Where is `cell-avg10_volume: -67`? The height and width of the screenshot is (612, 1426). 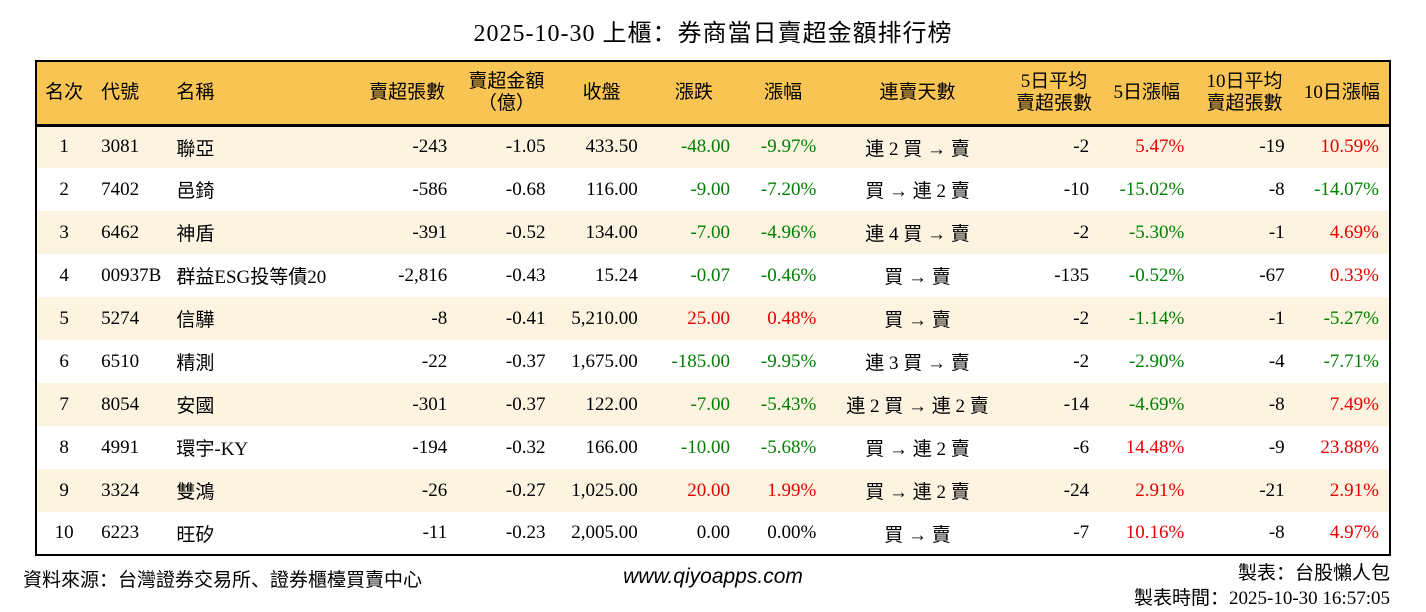 cell-avg10_volume: -67 is located at coordinates (1272, 275).